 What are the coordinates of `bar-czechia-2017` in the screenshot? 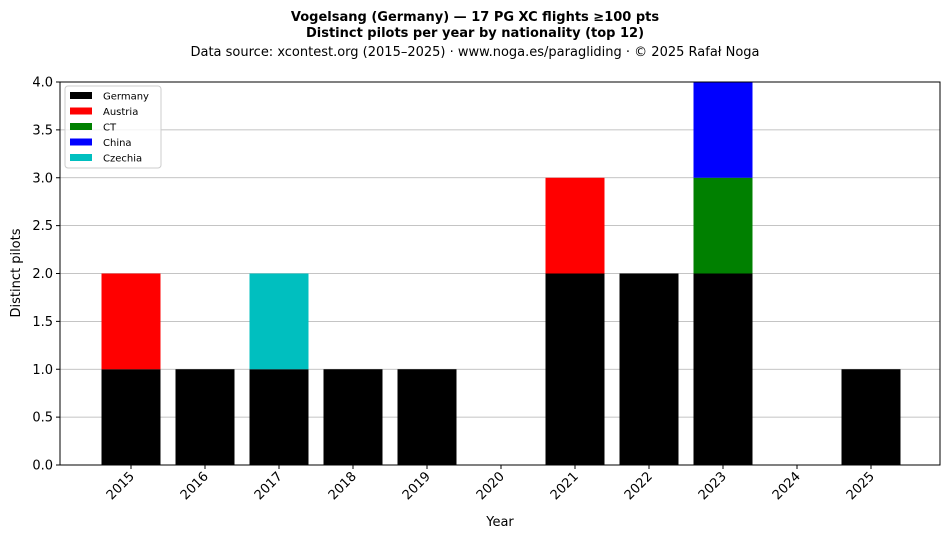 It's located at (279, 321).